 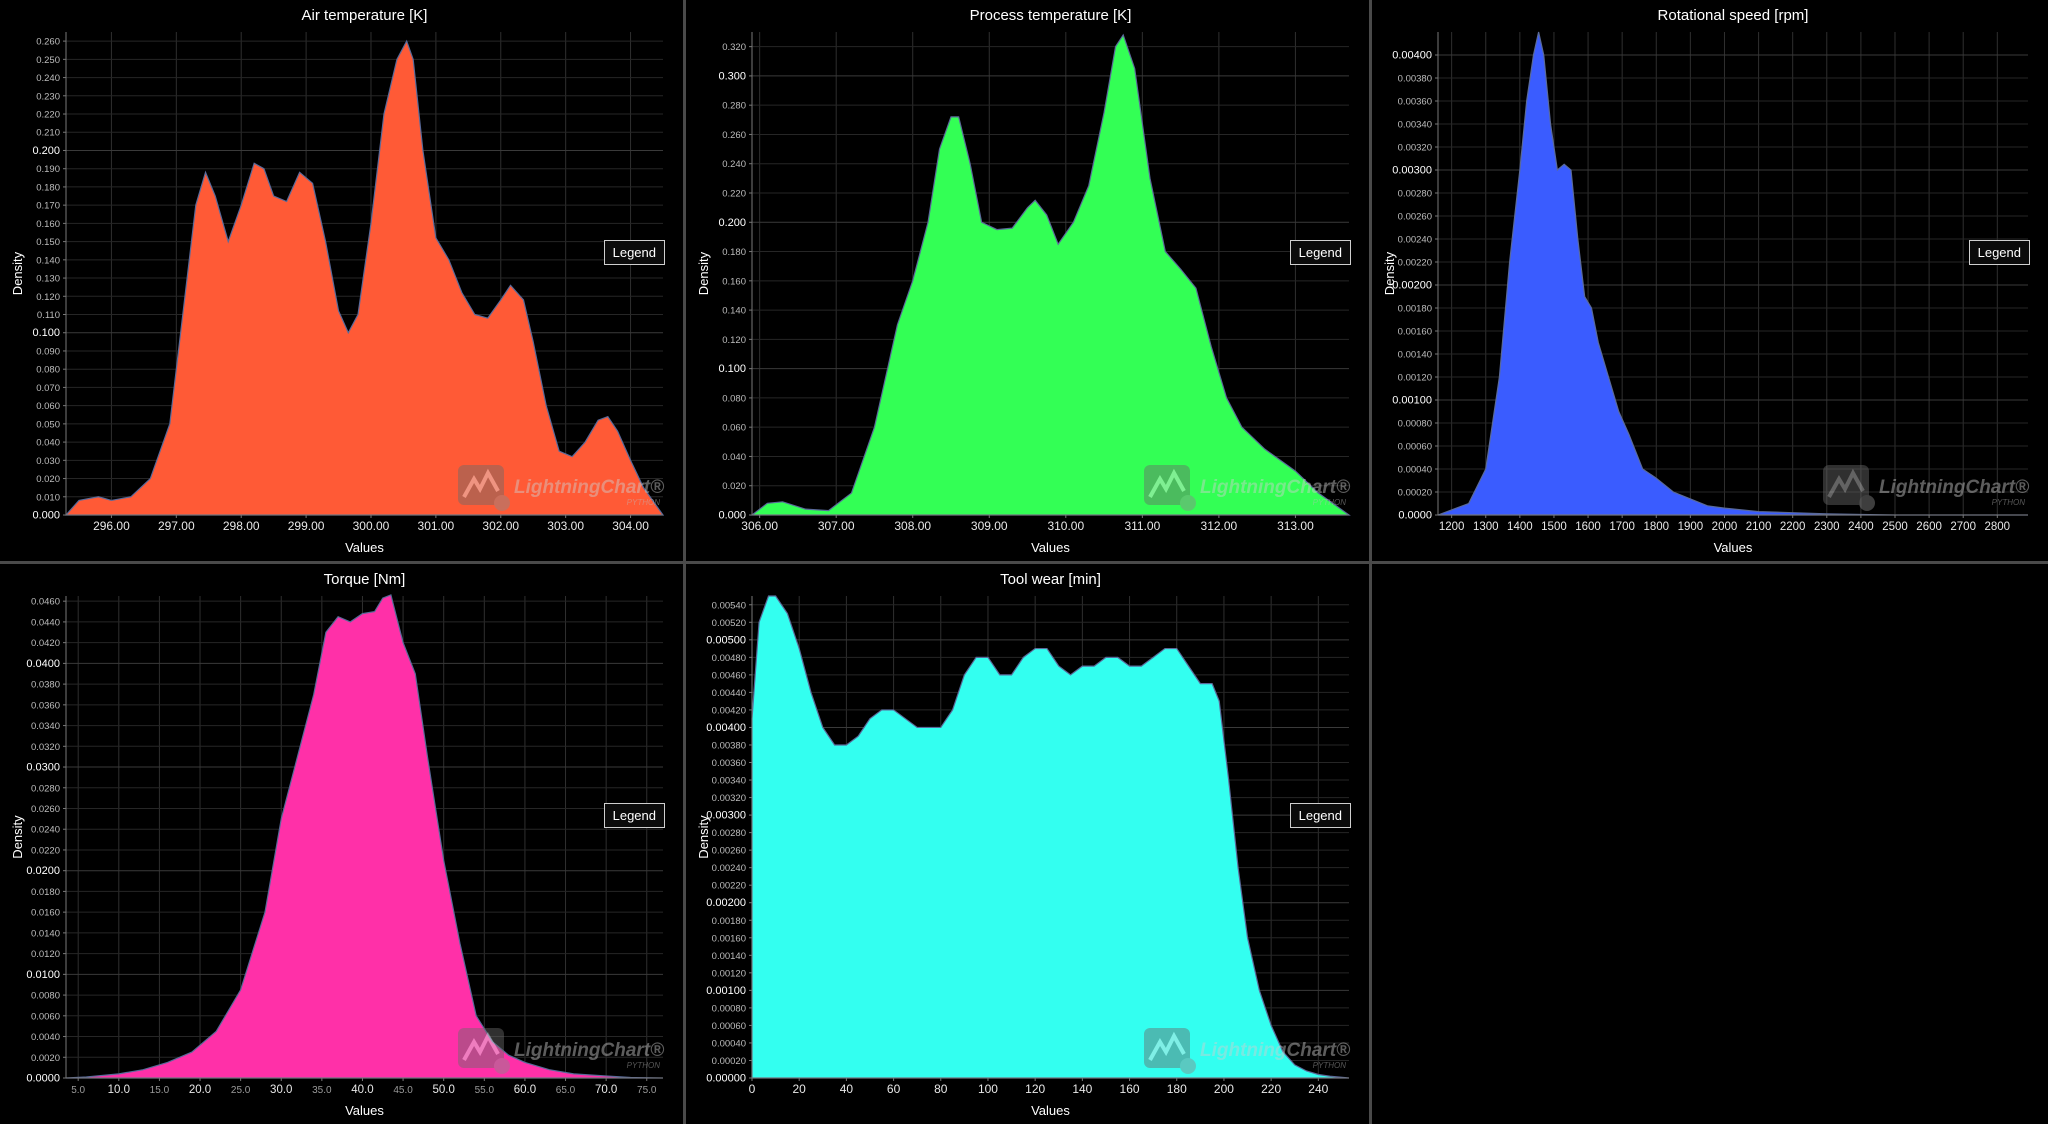 I want to click on y-tick-label: 0.0400, so click(x=43, y=664).